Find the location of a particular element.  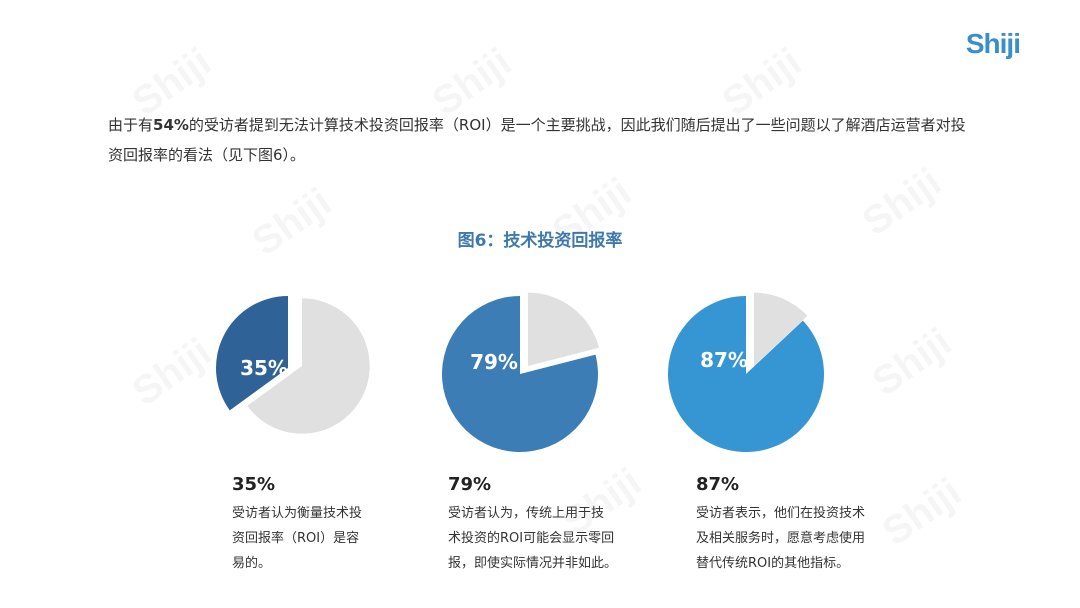

pie-svg: 79% is located at coordinates (521, 372).